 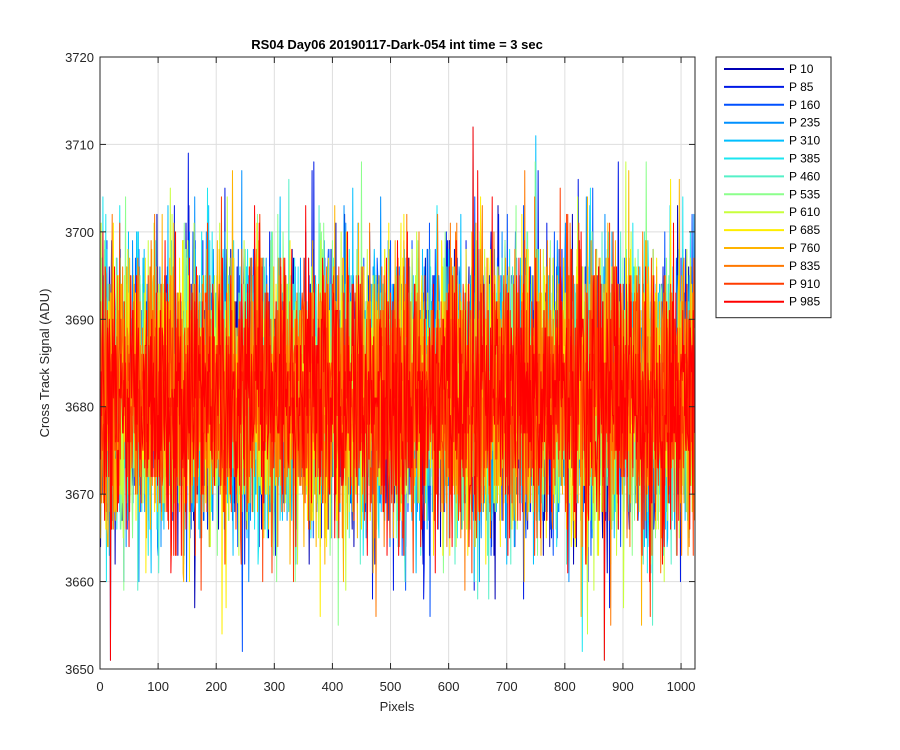 I want to click on y-tick-label: 3720, so click(x=79, y=57).